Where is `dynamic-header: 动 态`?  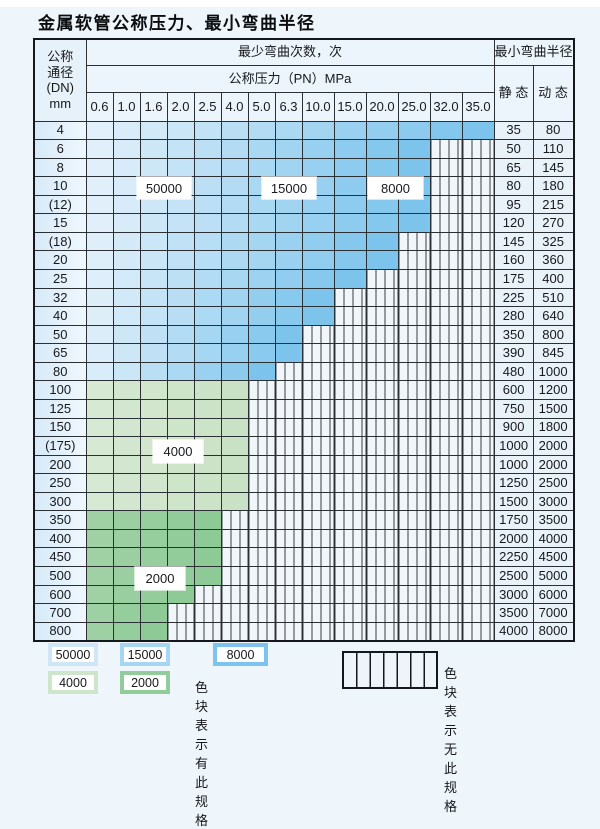
dynamic-header: 动 态 is located at coordinates (553, 93).